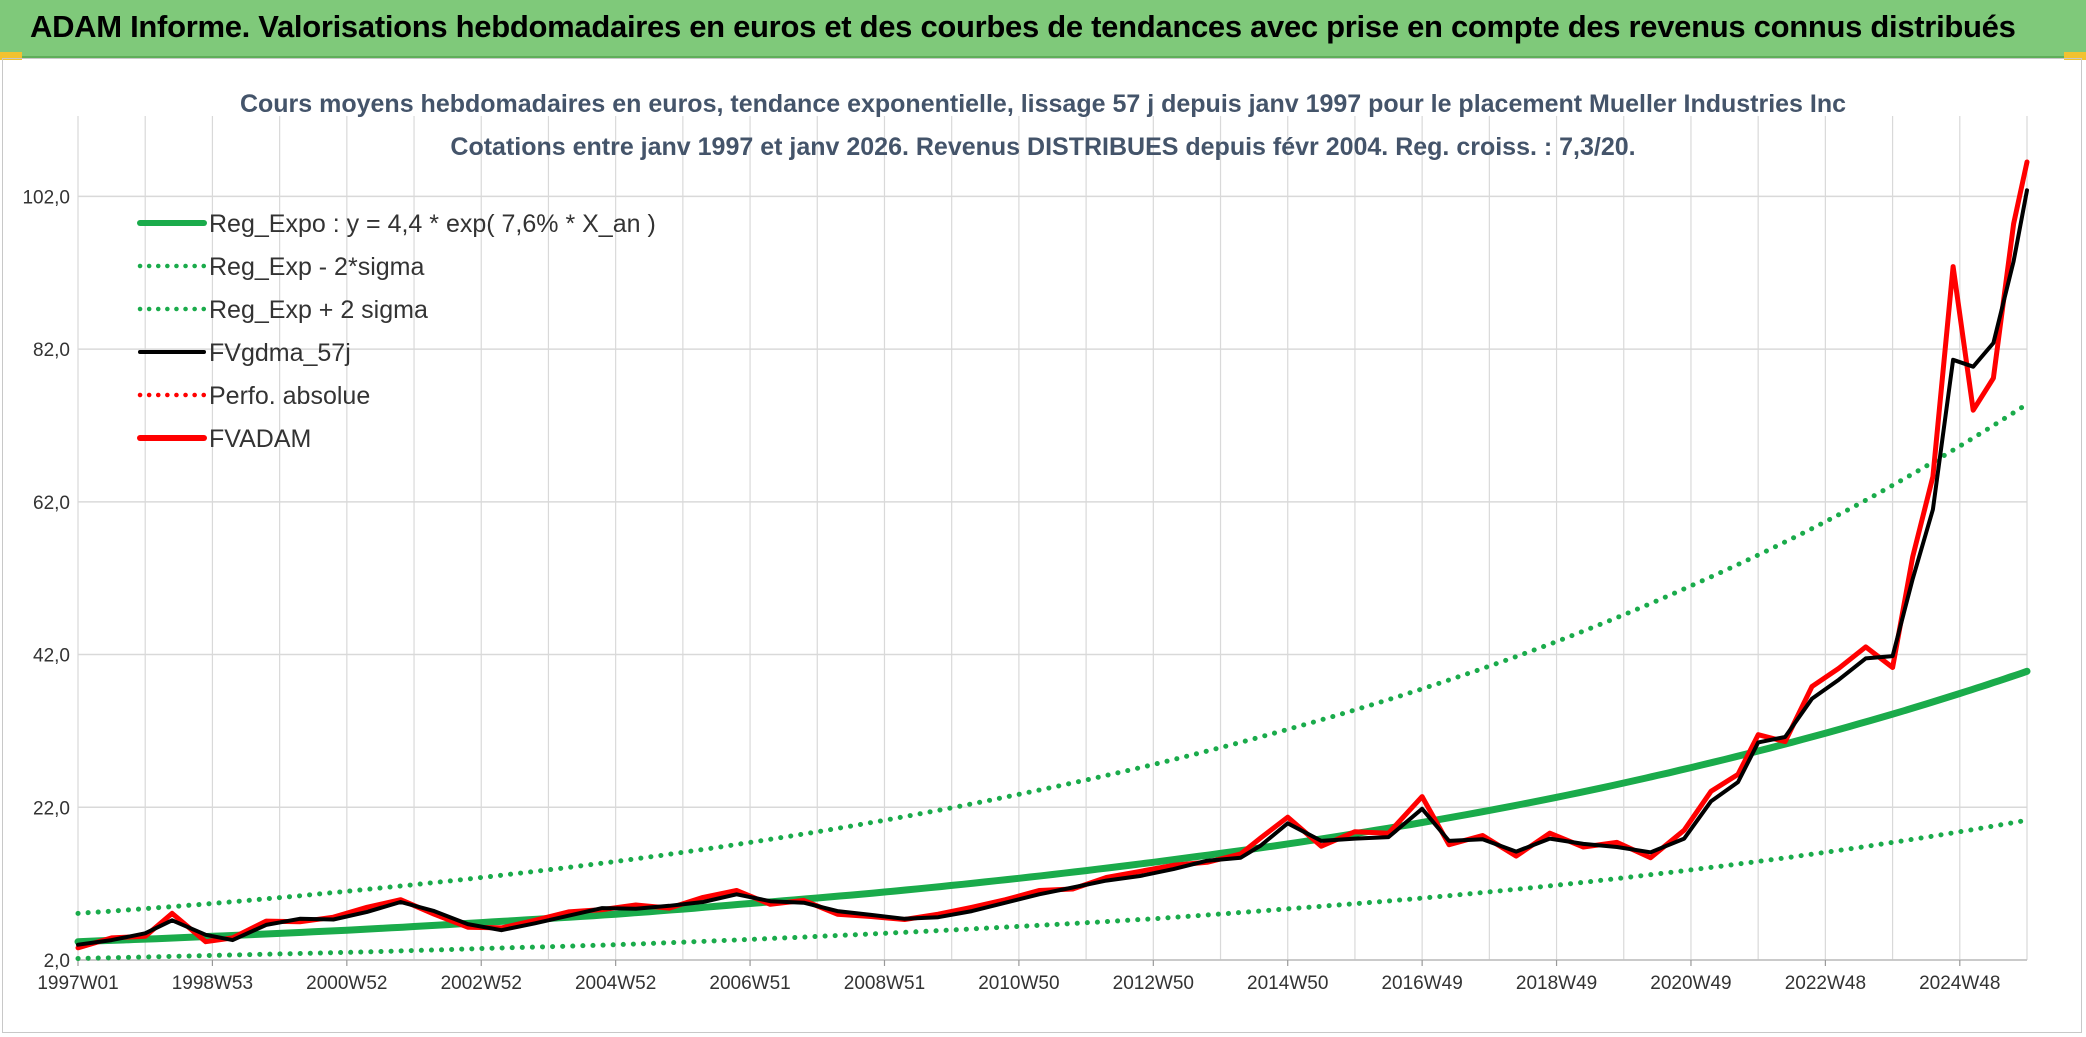 The width and height of the screenshot is (2086, 1037). I want to click on x-tick-label: 2010W50, so click(1018, 983).